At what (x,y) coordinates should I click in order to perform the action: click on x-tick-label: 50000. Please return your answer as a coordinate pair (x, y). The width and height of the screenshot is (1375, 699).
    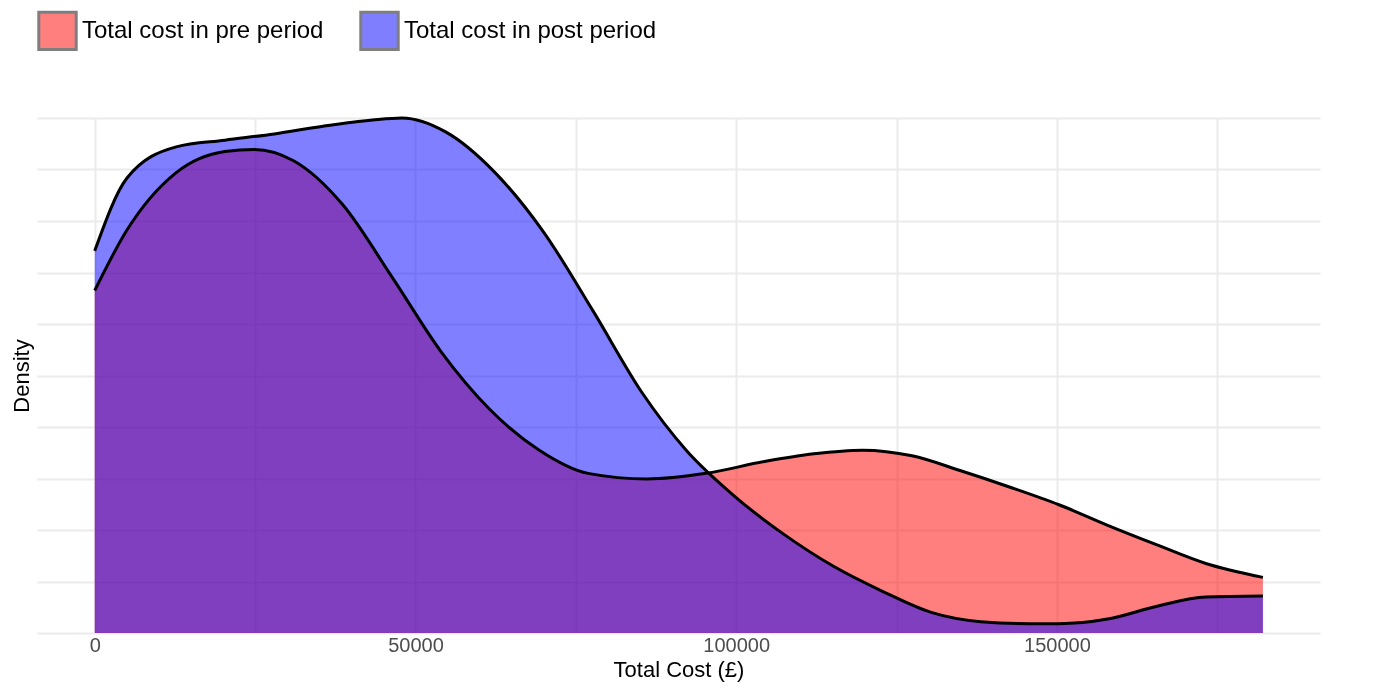
    Looking at the image, I should click on (416, 644).